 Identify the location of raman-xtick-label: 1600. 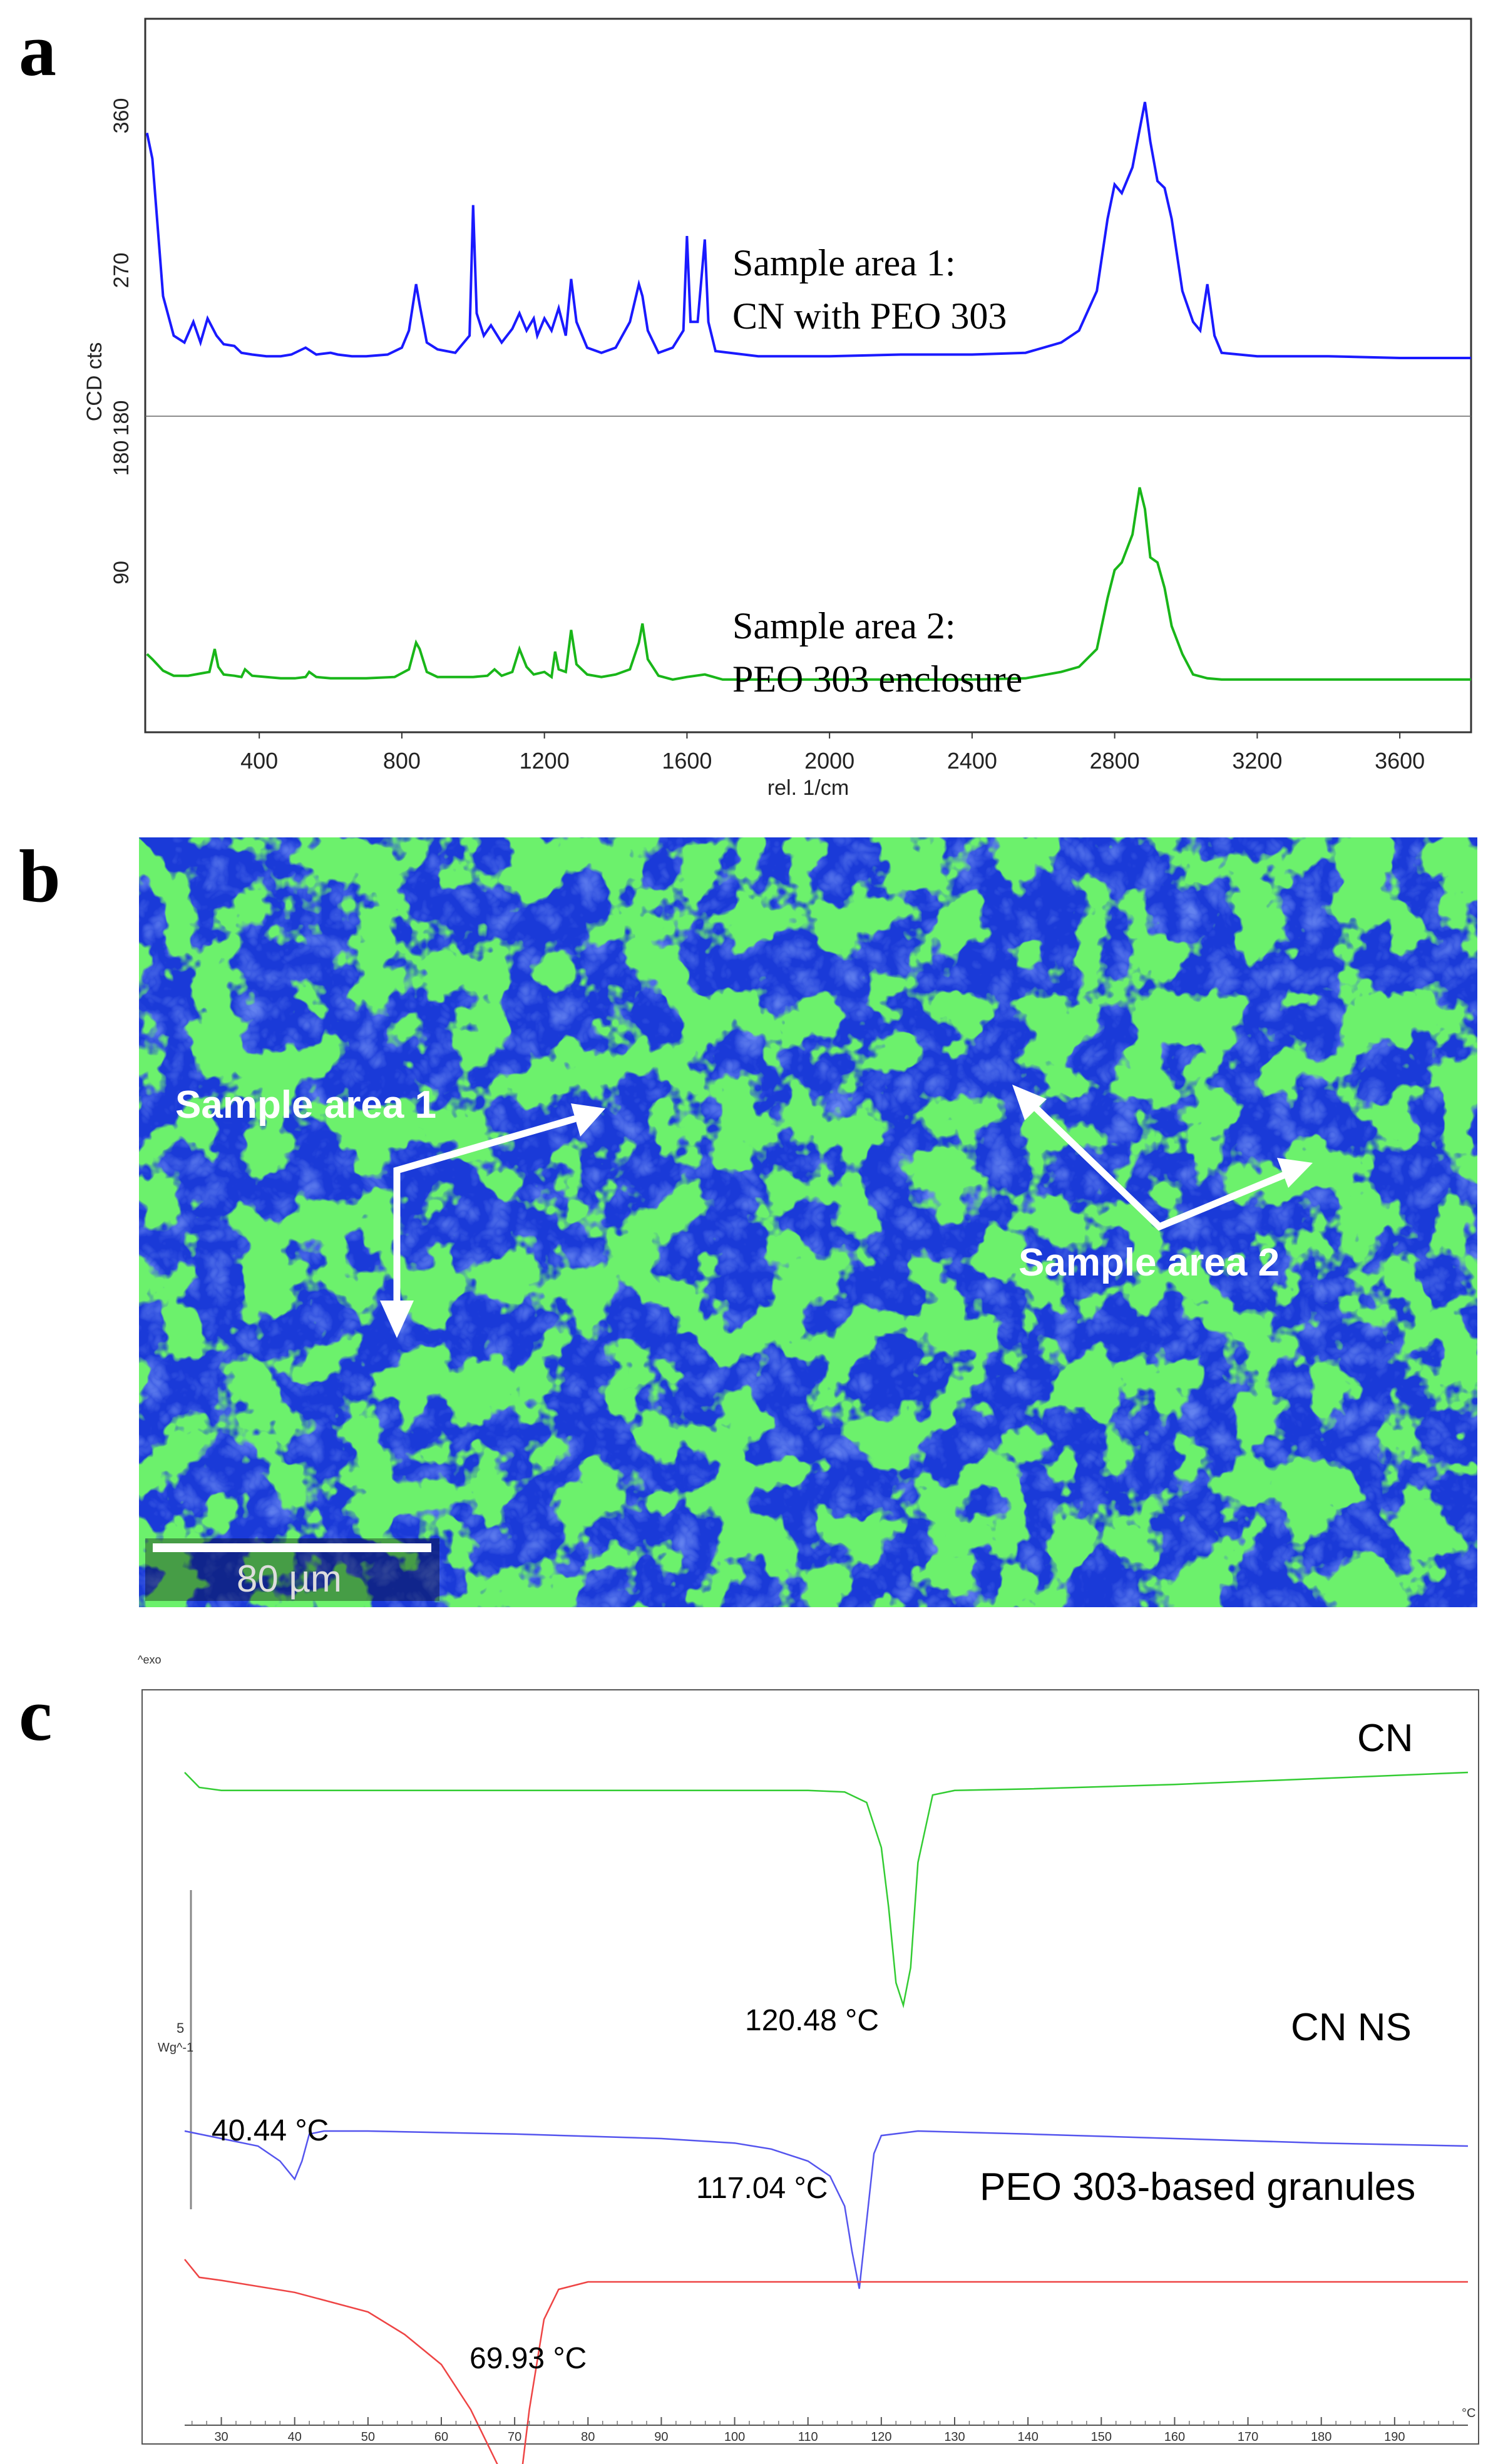
(687, 761).